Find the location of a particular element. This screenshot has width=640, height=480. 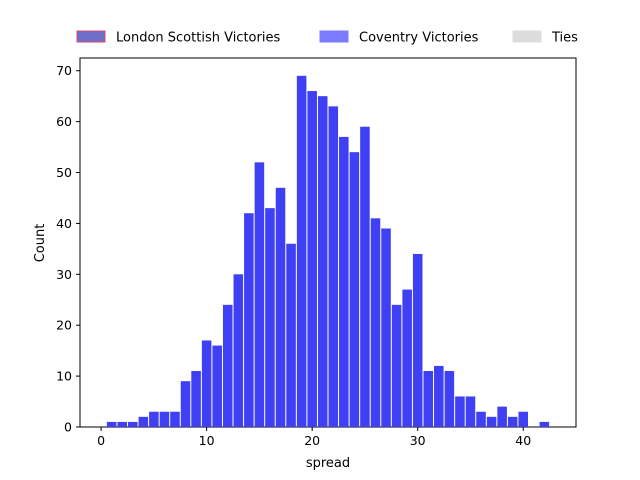

x-tick-label: 30 is located at coordinates (418, 440).